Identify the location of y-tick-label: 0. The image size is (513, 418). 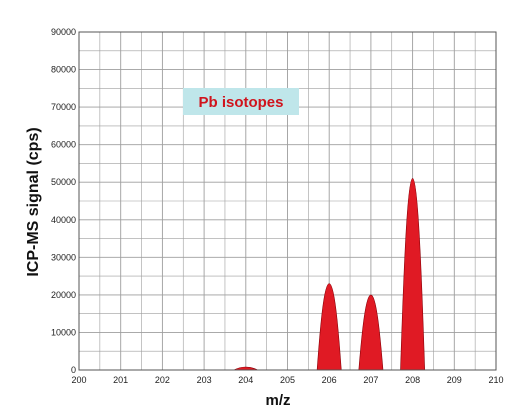
(73, 370).